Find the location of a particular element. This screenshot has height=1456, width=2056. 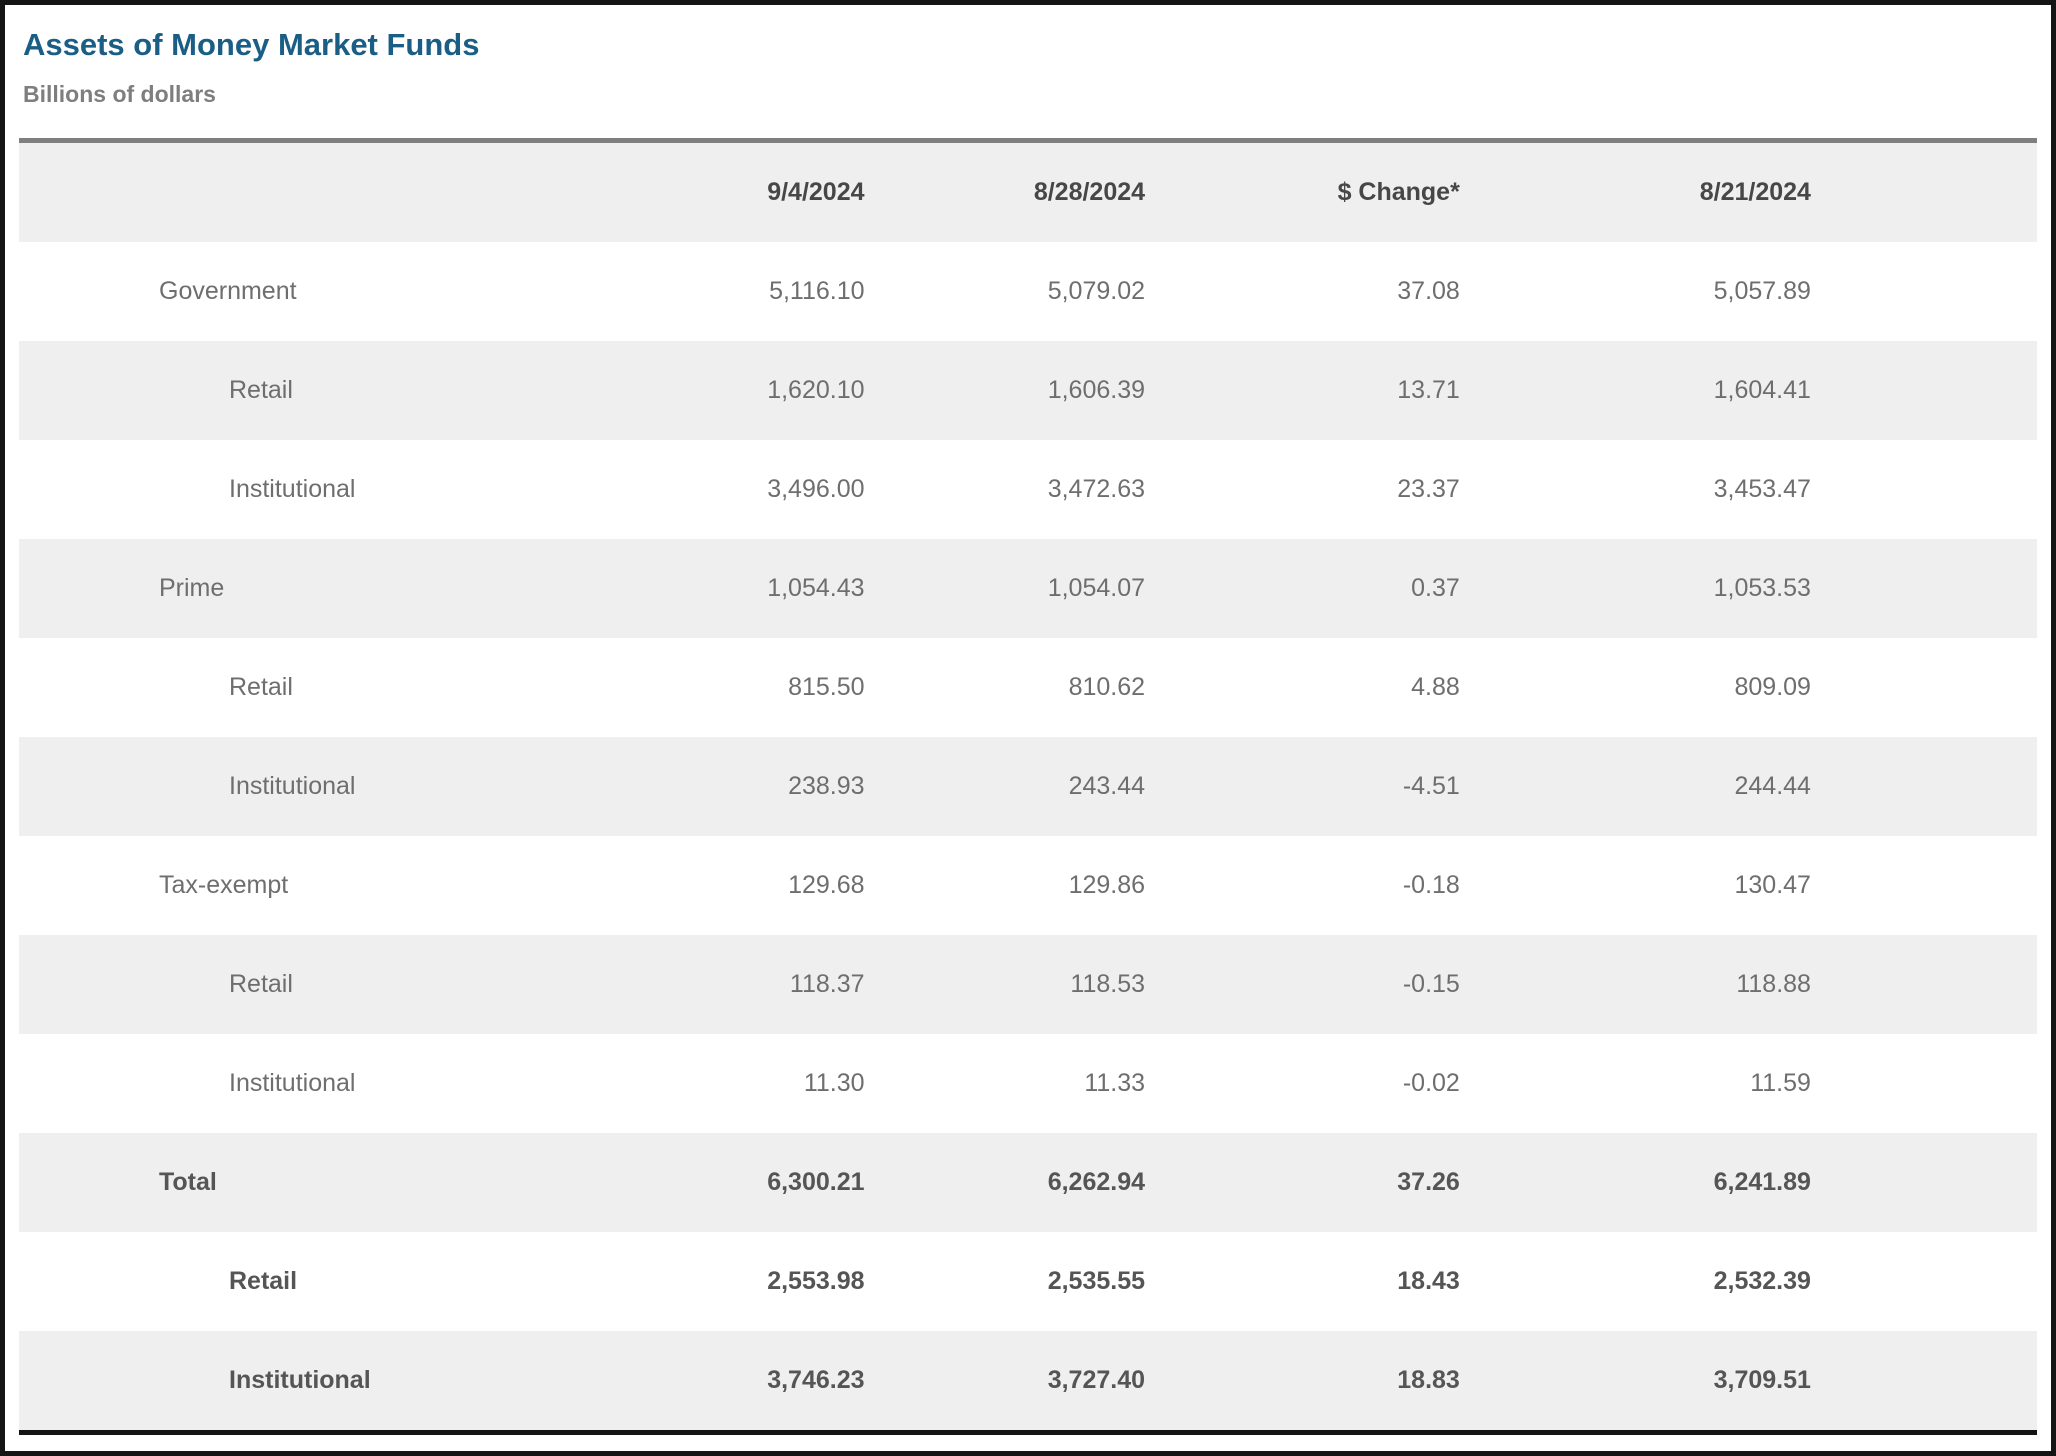

cell-value: 18.43 is located at coordinates (1428, 1281).